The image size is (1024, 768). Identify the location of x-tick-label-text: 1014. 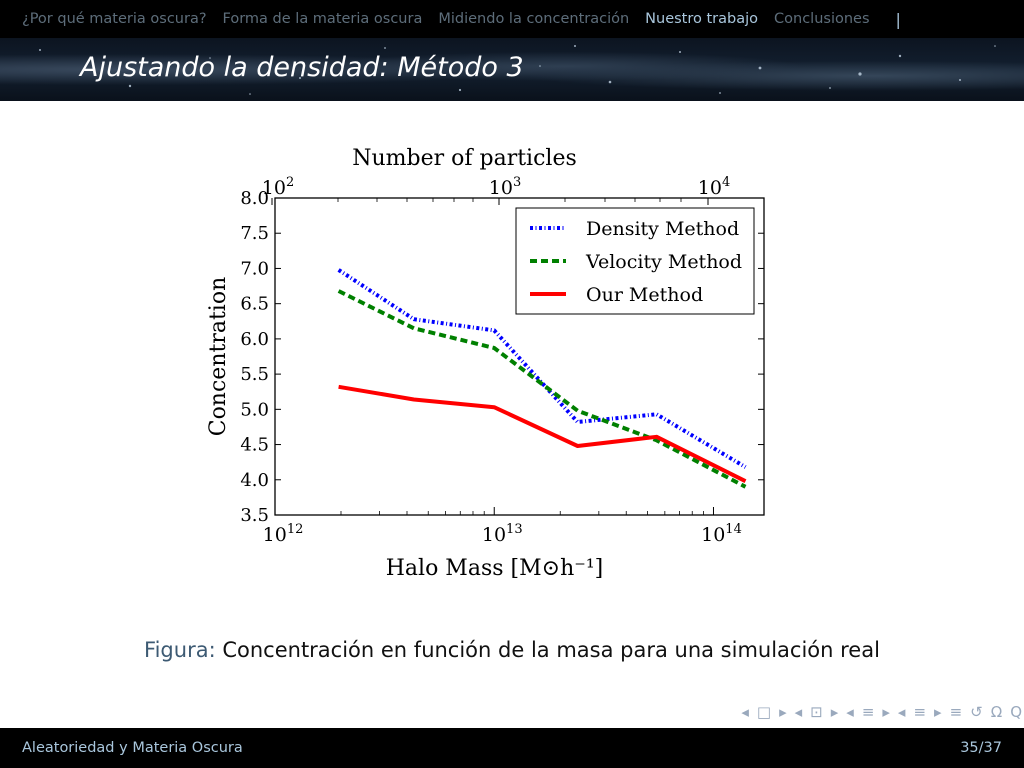
(721, 534).